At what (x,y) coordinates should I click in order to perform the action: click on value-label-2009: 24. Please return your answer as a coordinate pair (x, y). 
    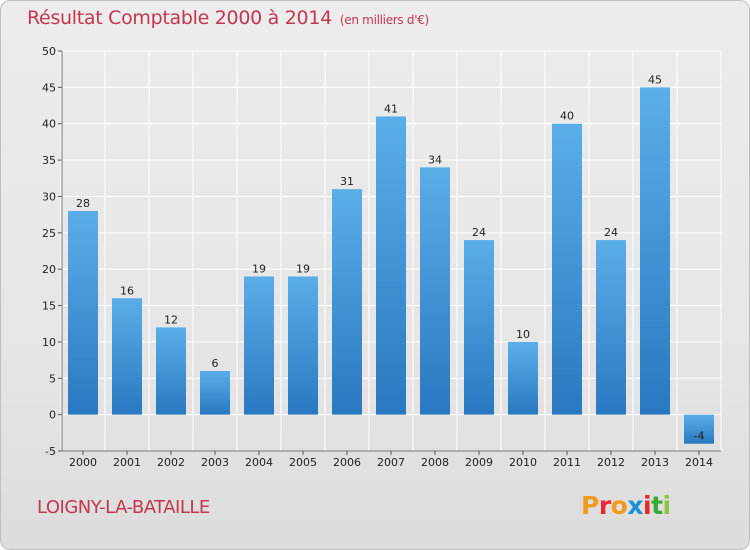
    Looking at the image, I should click on (479, 232).